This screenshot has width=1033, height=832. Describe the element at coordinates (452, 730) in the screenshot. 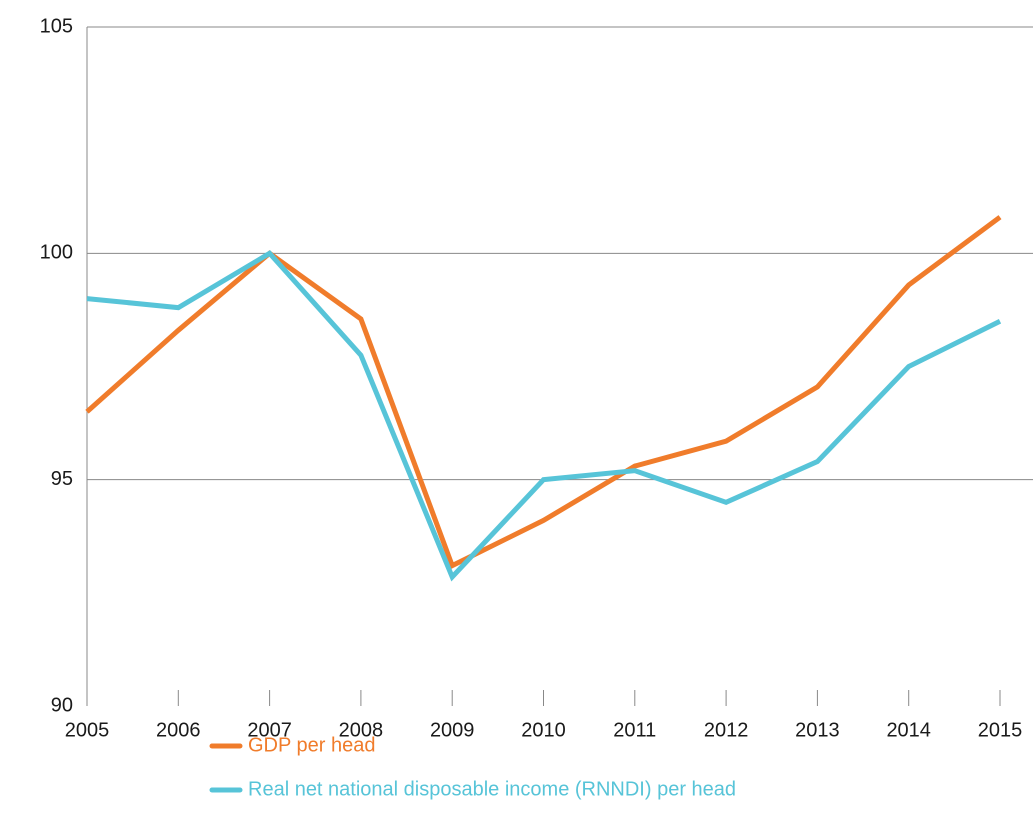

I see `x-tick-label: 2009` at that location.